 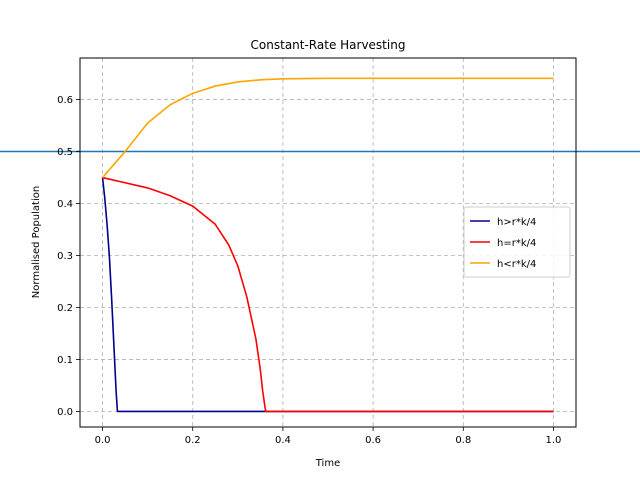 I want to click on x-tick-label: 0.0, so click(x=103, y=440).